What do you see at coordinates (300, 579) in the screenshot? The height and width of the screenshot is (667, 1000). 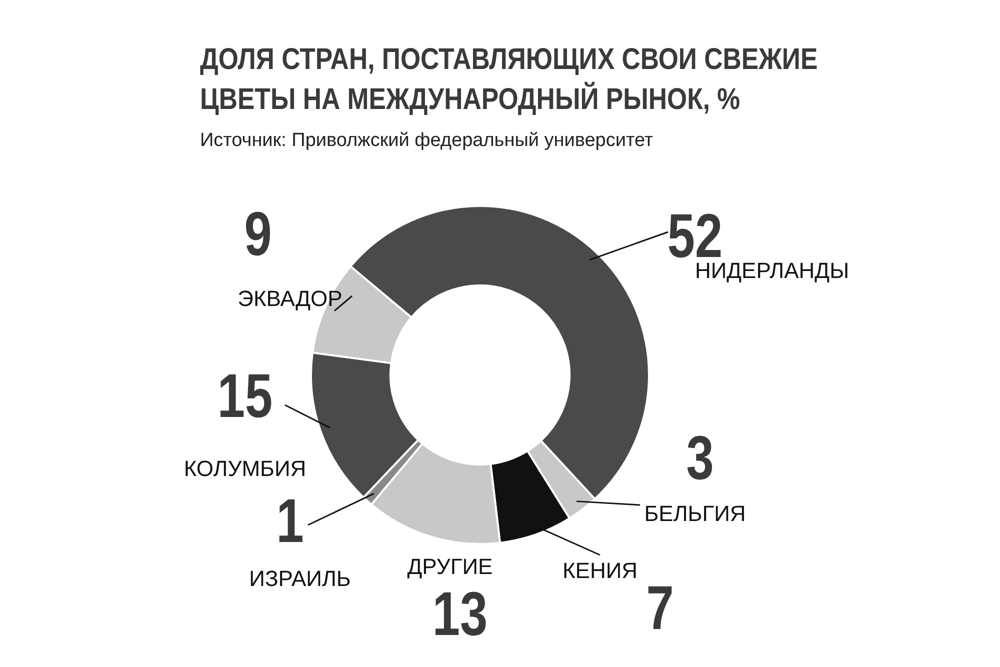 I see `slice-label: ИЗРАИЛЬ` at bounding box center [300, 579].